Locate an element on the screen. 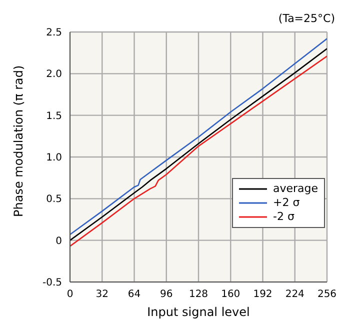  y-tick-label: 0 is located at coordinates (59, 241).